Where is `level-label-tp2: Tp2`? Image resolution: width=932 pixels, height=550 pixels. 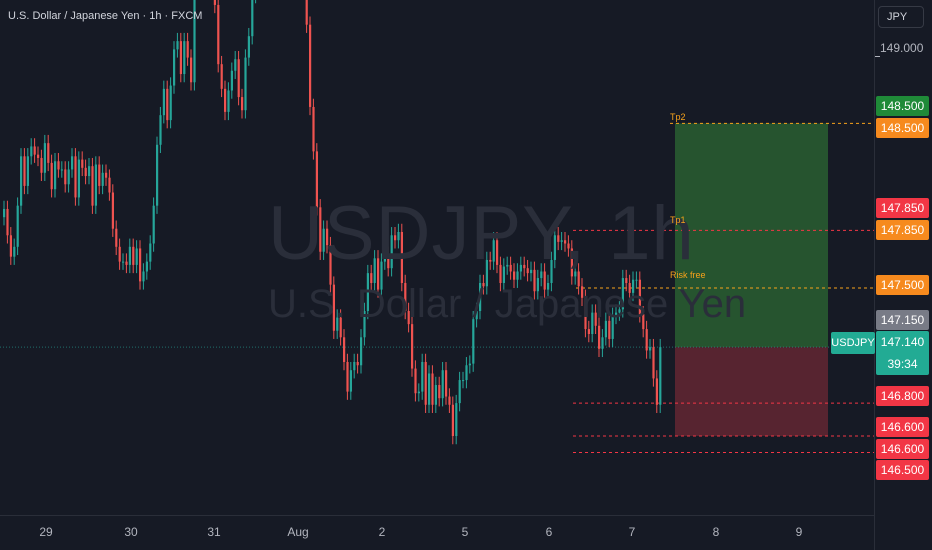 level-label-tp2: Tp2 is located at coordinates (678, 117).